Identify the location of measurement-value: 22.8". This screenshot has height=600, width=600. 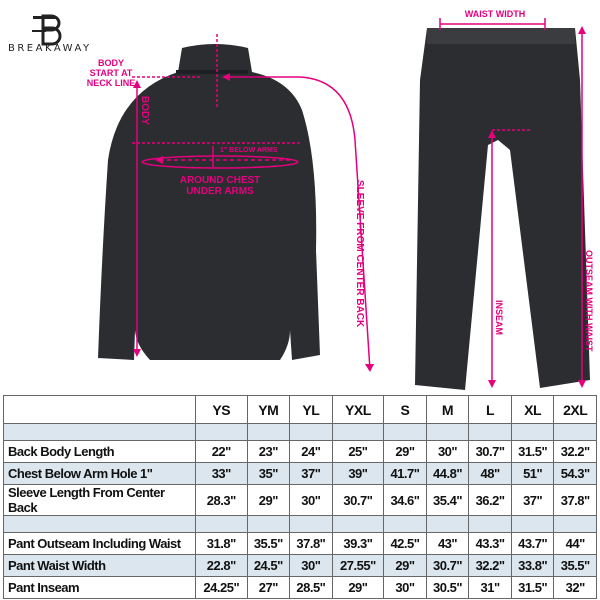
(221, 565).